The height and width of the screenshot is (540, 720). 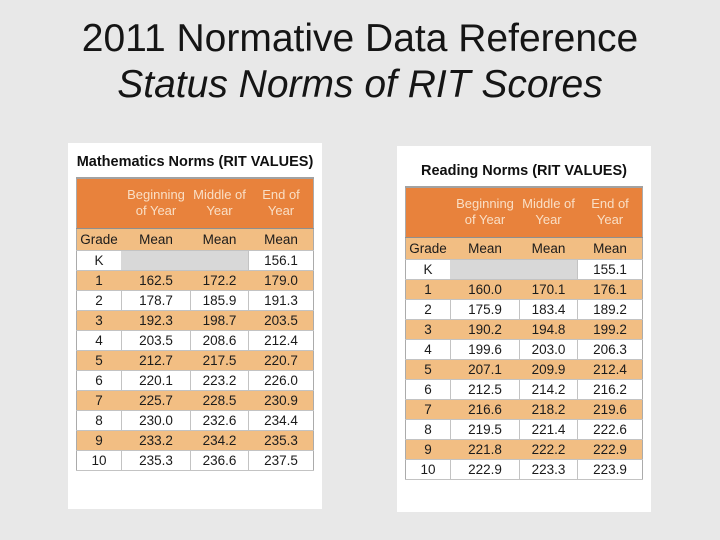 I want to click on mean-value-cell: 206.3, so click(x=610, y=349).